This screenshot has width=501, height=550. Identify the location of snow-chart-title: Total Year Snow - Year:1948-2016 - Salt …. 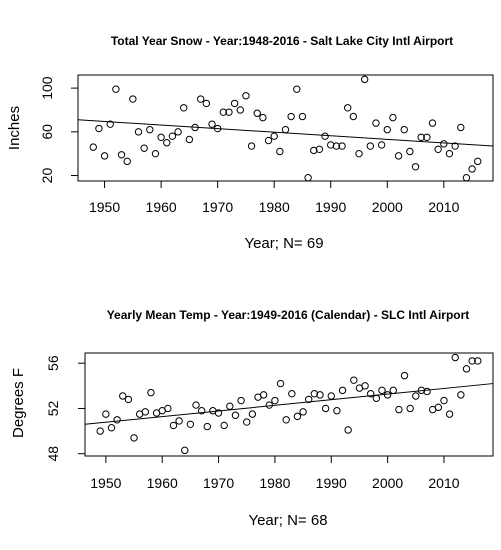
(282, 41).